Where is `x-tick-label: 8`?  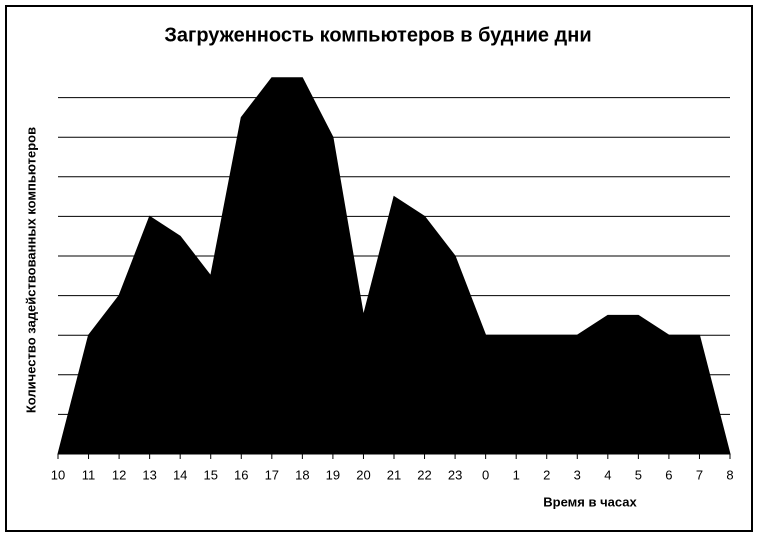
x-tick-label: 8 is located at coordinates (729, 474).